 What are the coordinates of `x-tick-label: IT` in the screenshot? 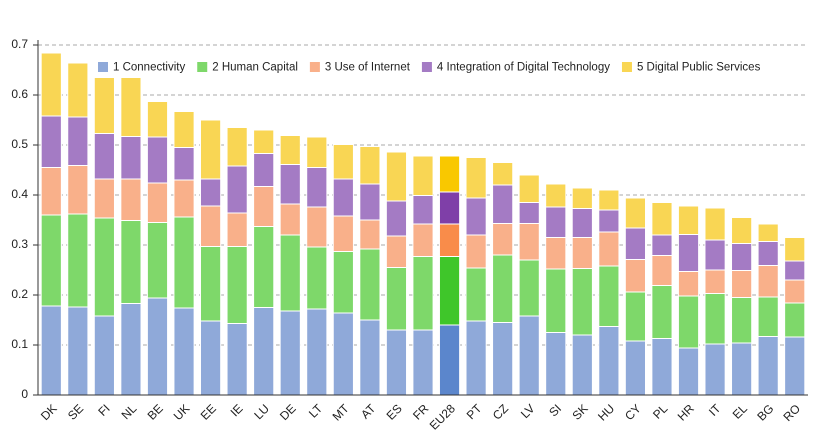 It's located at (715, 410).